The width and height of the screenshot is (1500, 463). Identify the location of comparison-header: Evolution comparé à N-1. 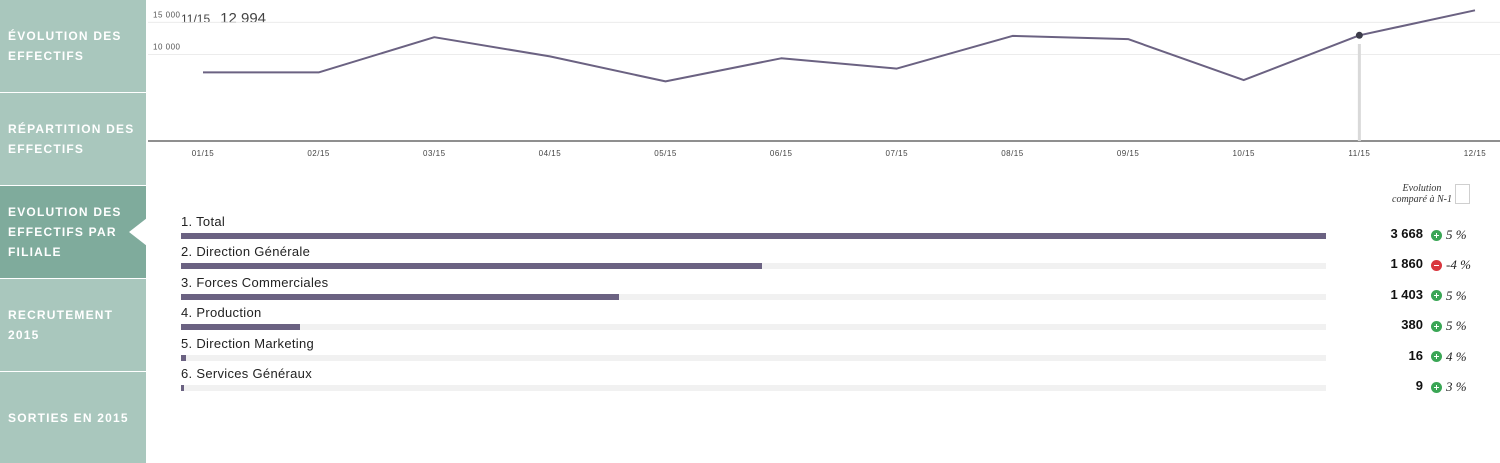
(1422, 194).